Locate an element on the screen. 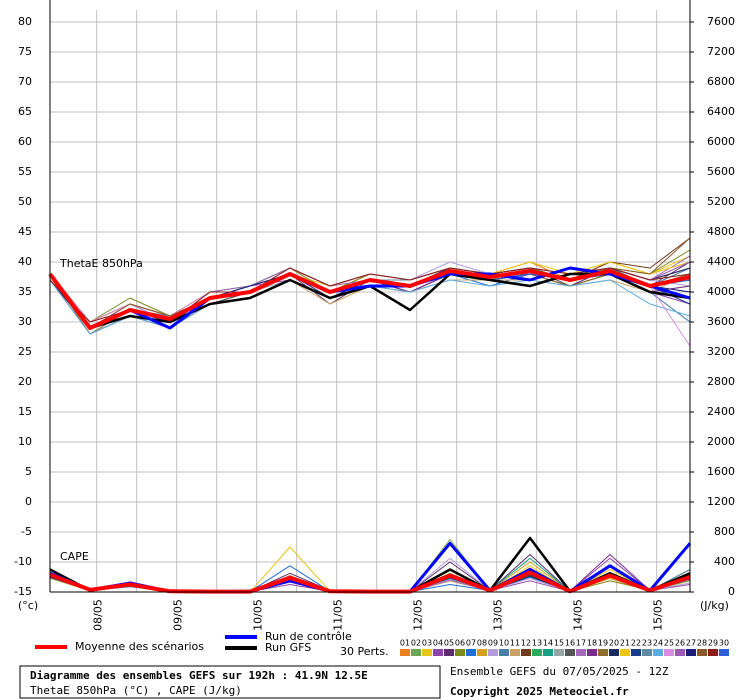 Image resolution: width=740 pixels, height=700 pixels. cape-label: CAPE is located at coordinates (74, 556).